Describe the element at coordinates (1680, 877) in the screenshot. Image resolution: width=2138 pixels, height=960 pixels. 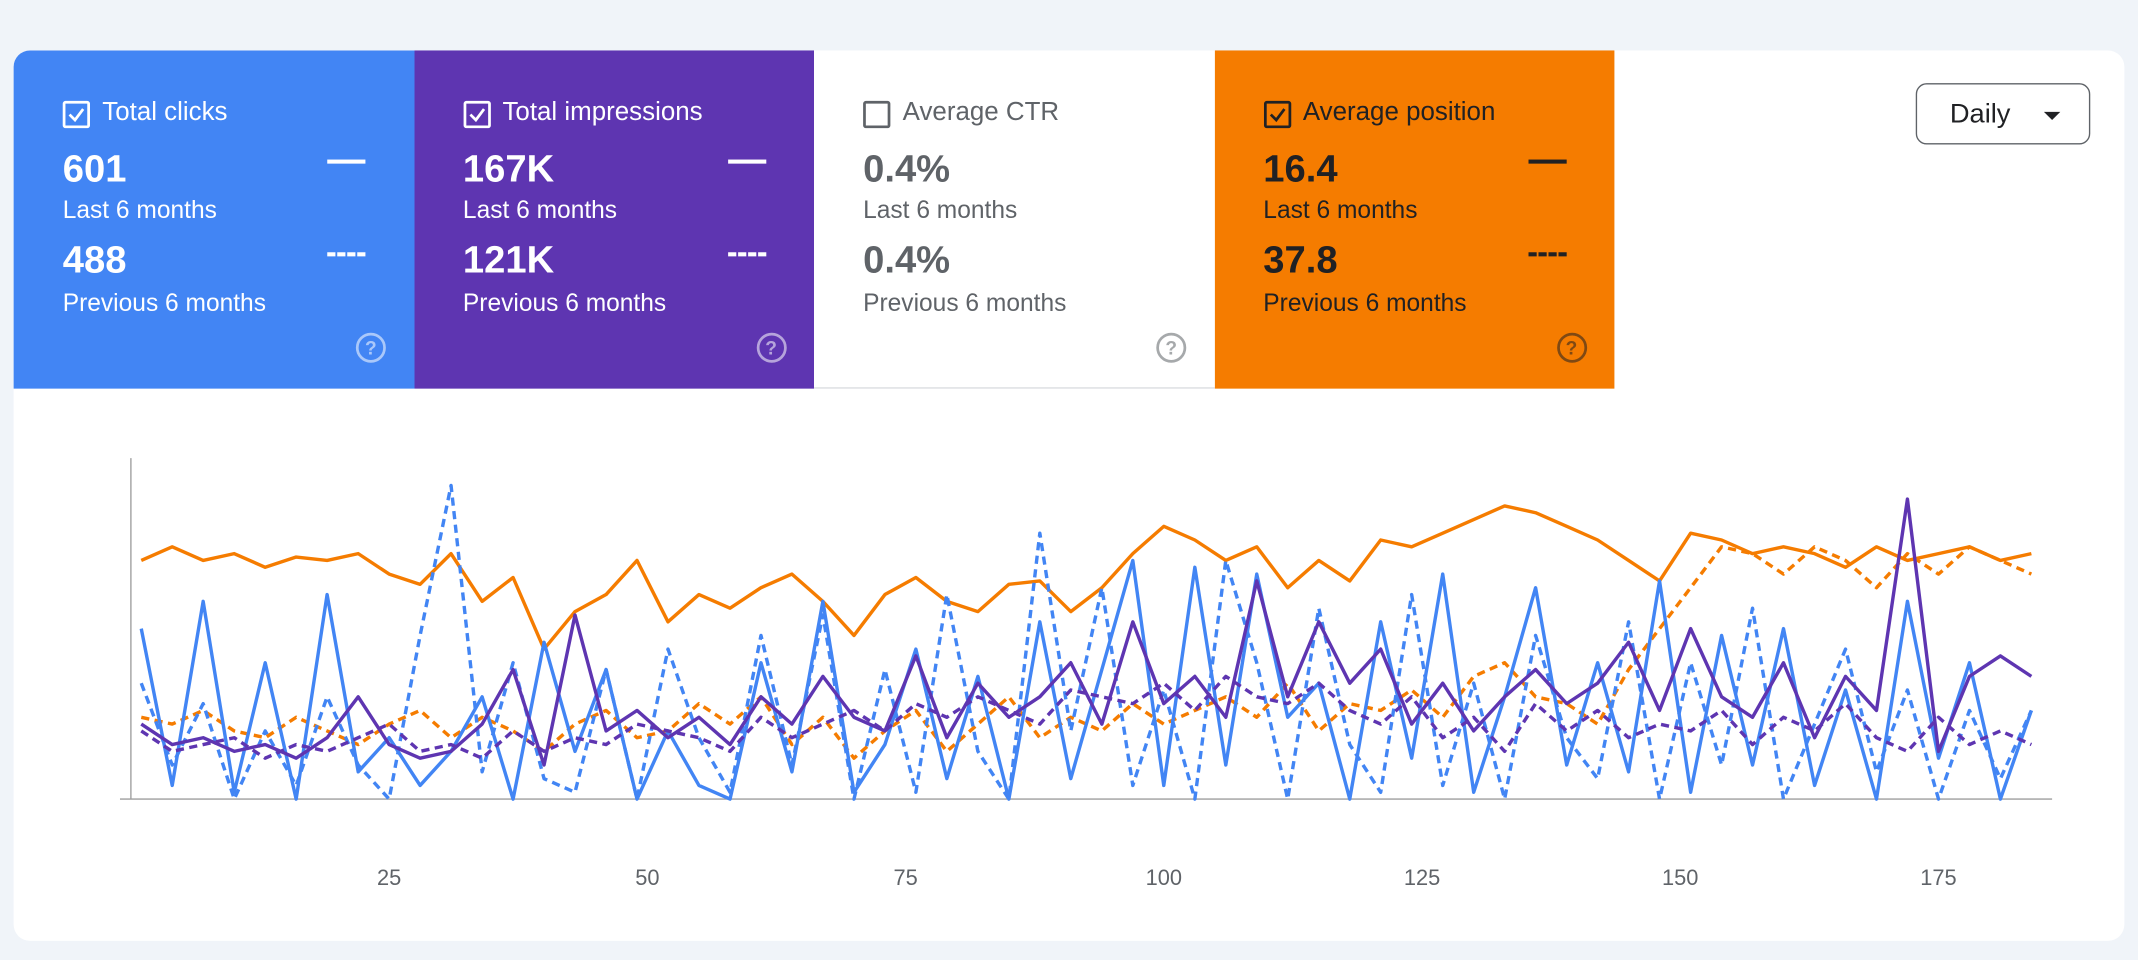
I see `x-tick-label: 150` at that location.